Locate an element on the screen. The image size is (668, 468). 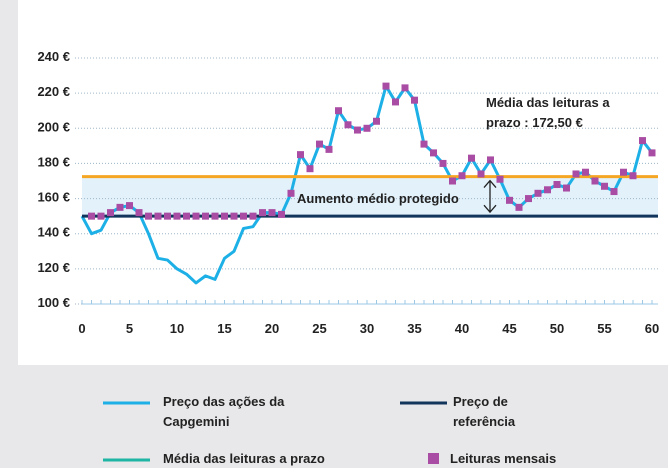
x-tick-label: 5 is located at coordinates (129, 328).